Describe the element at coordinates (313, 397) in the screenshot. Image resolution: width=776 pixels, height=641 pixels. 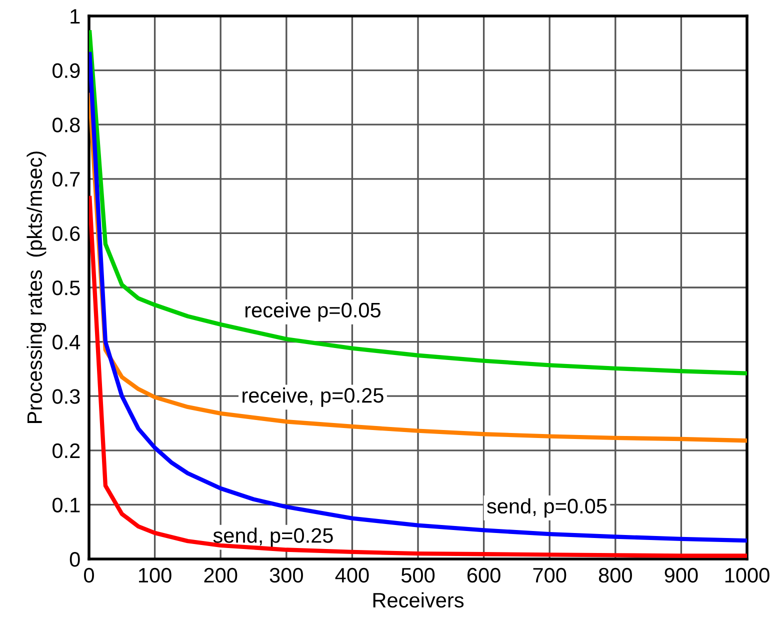
I see `series-label: receive, p=0.25` at that location.